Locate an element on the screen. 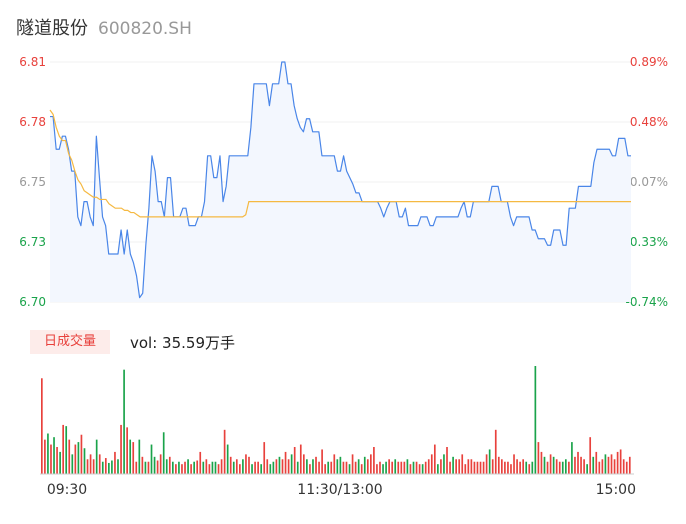 Image resolution: width=686 pixels, height=524 pixels. pct-tick-label: 0.89% is located at coordinates (649, 62).